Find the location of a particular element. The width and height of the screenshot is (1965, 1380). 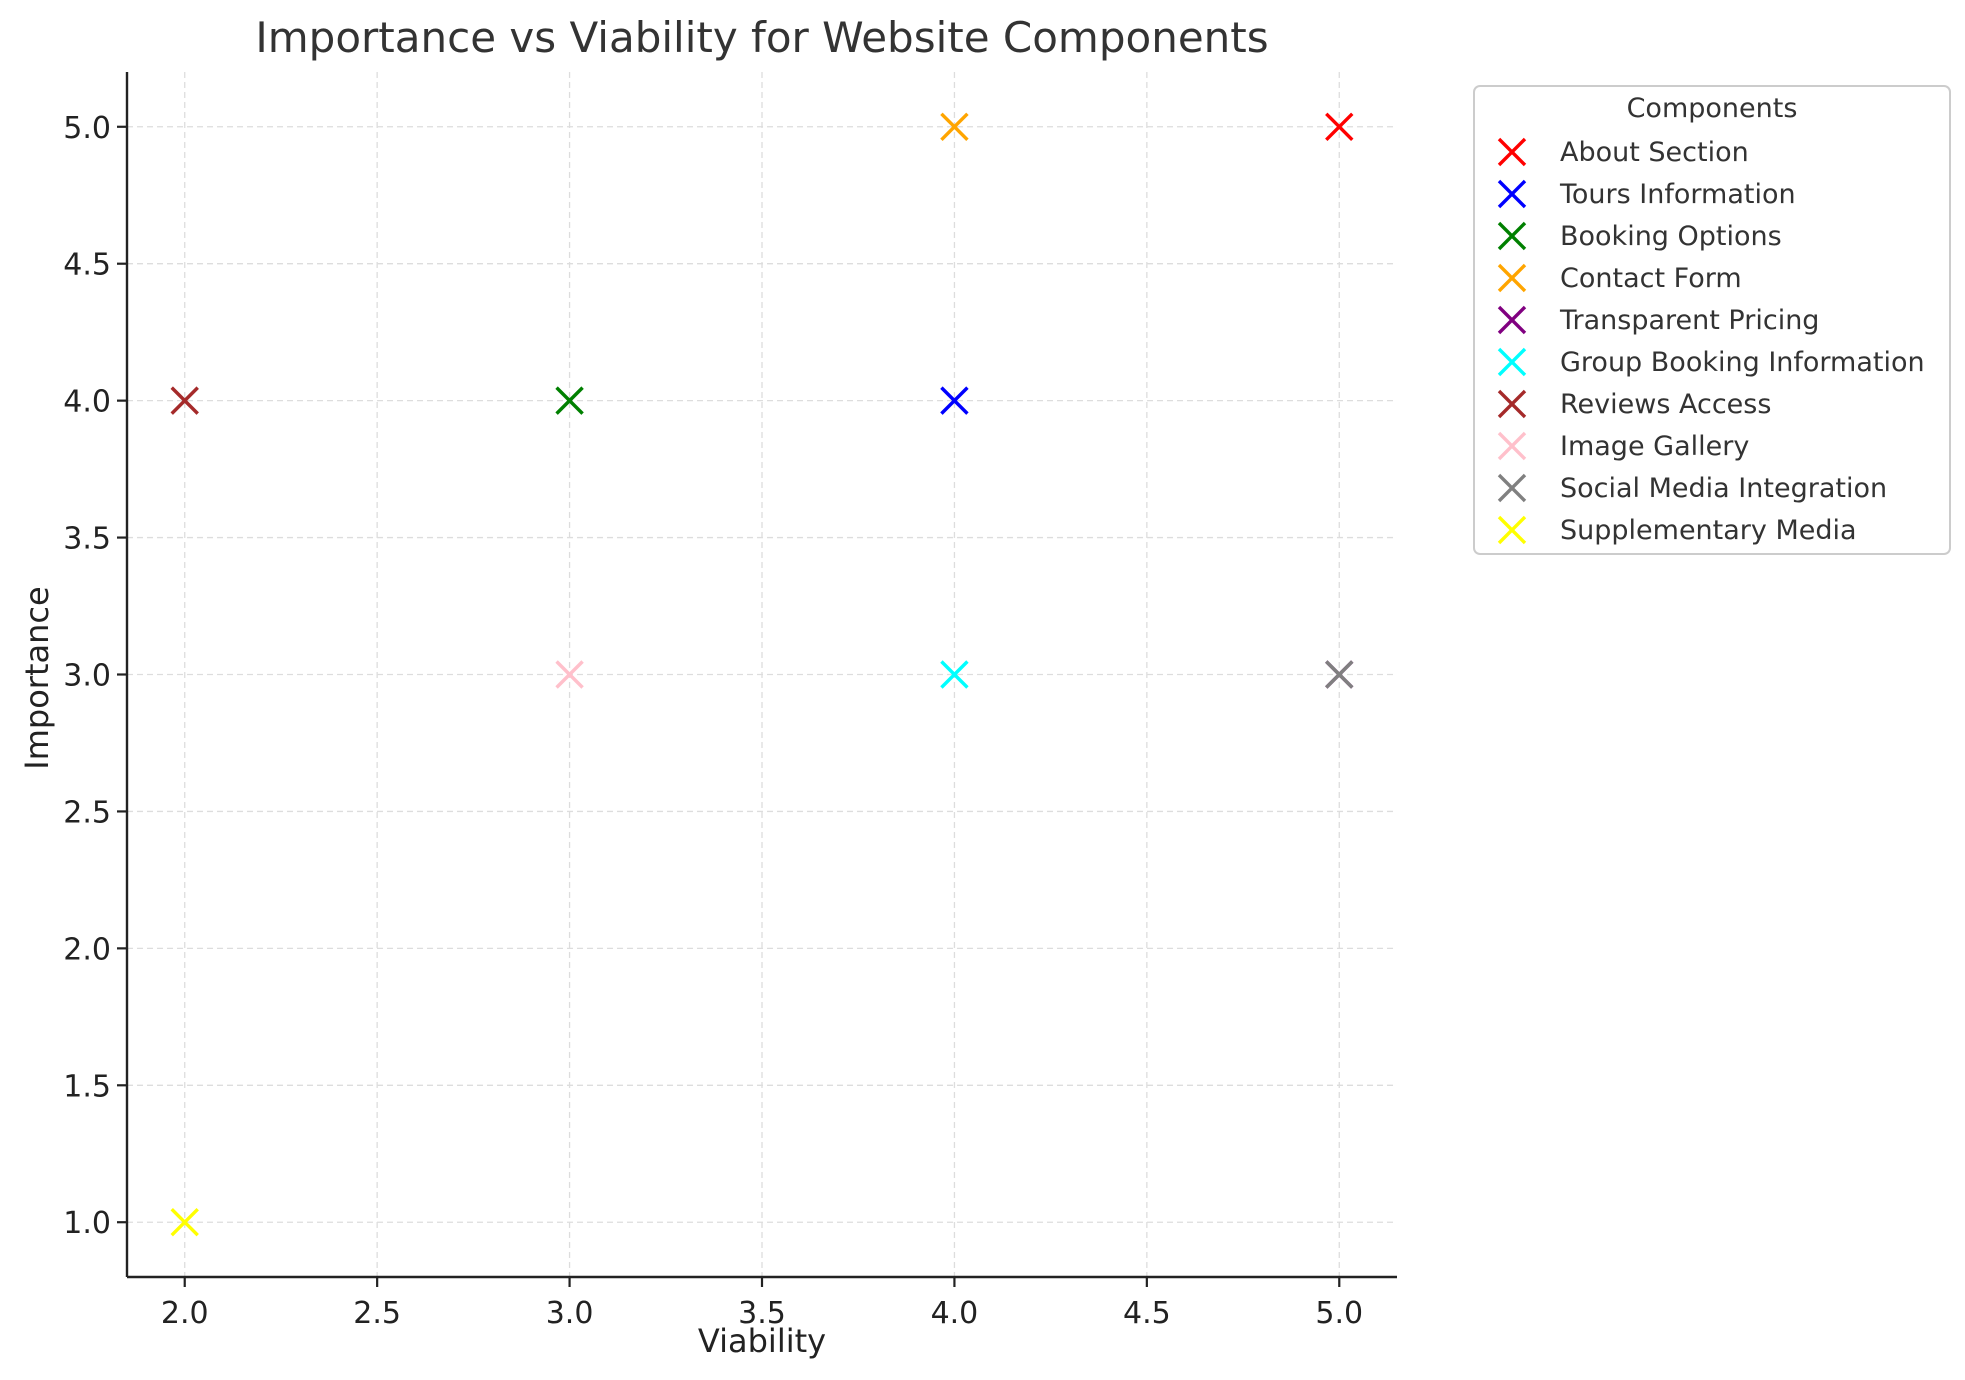

y-tick-label: 3.5 is located at coordinates (87, 539).